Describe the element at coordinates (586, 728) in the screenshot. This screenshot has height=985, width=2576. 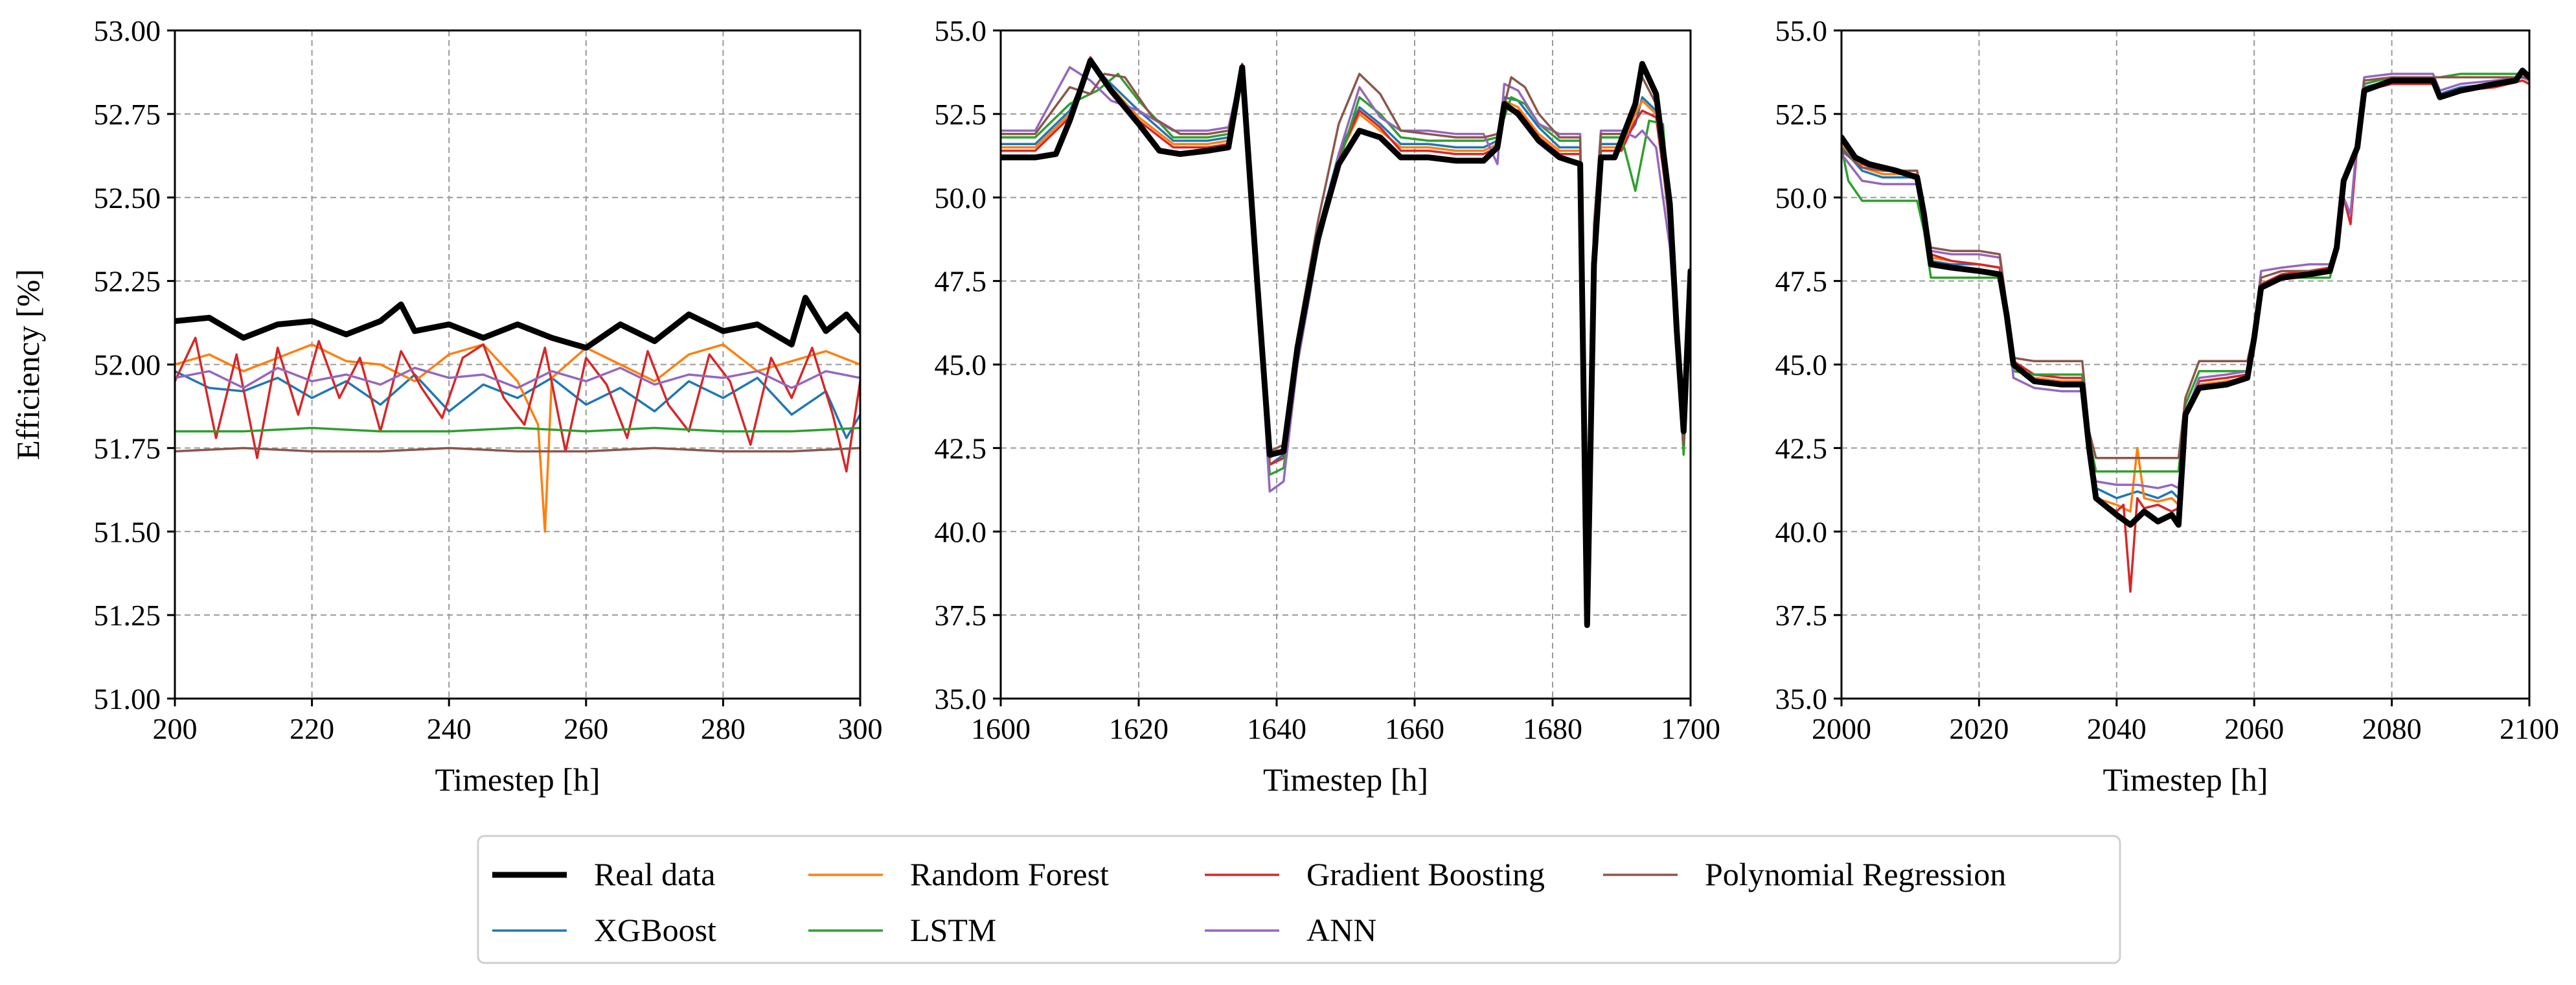
I see `x-tick-label: 260` at that location.